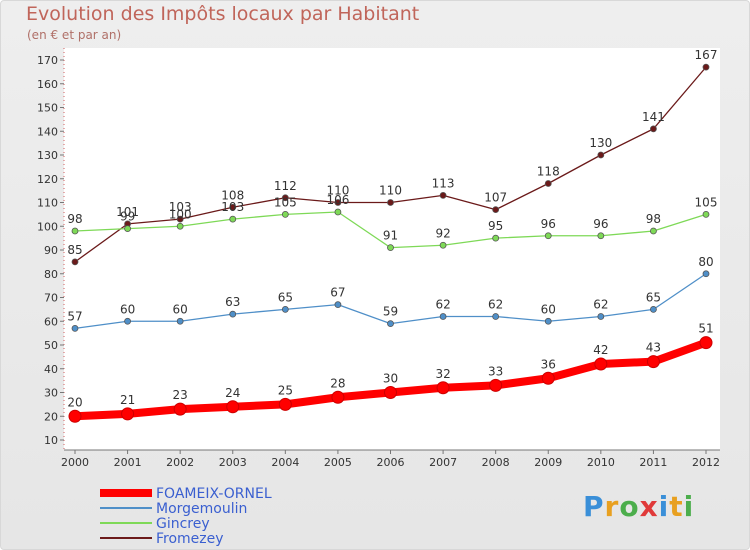 This screenshot has height=550, width=750. I want to click on data-label: 98, so click(74, 219).